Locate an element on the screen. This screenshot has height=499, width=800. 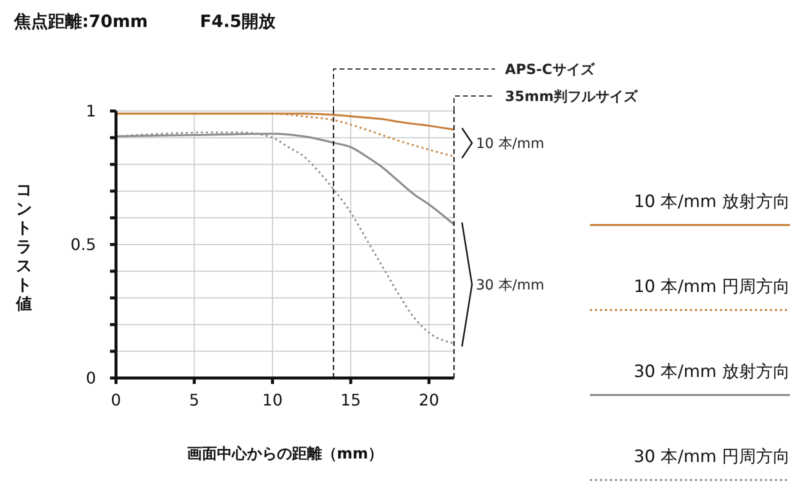
x-tick-label: 5 is located at coordinates (194, 400).